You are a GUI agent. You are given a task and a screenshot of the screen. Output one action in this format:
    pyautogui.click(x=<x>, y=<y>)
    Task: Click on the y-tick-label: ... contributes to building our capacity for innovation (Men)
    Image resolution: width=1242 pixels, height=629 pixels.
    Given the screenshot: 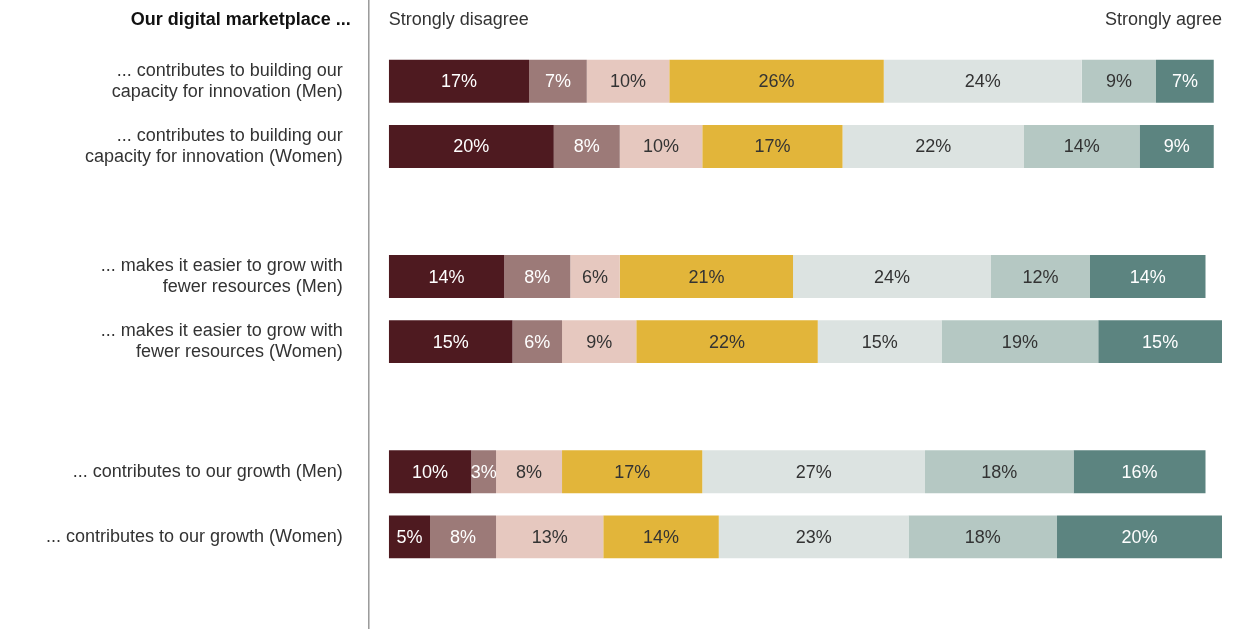 What is the action you would take?
    pyautogui.click(x=227, y=80)
    